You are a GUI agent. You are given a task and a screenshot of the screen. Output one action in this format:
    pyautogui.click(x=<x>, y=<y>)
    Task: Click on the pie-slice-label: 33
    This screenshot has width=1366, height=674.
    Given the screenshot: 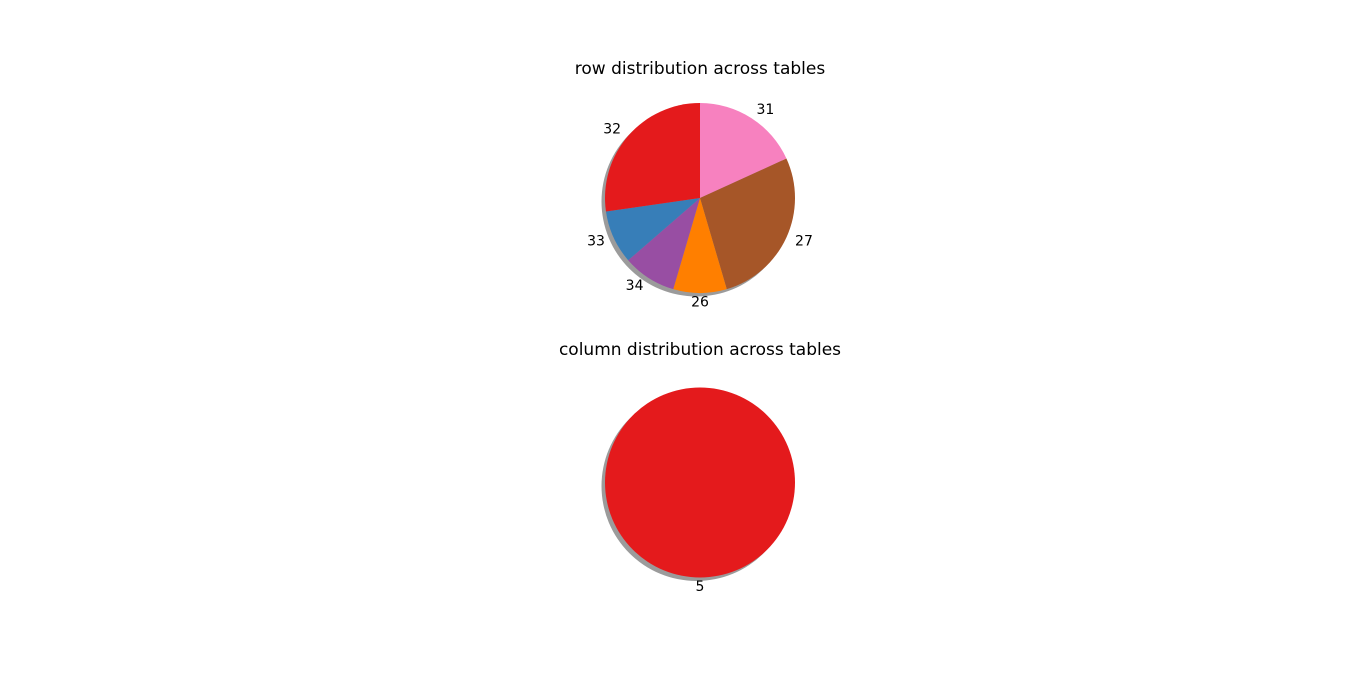 What is the action you would take?
    pyautogui.click(x=596, y=241)
    